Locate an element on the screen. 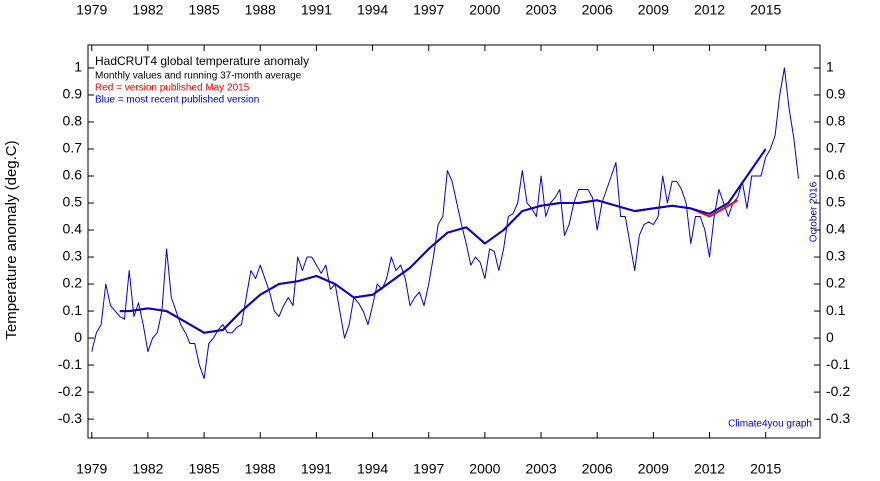 The width and height of the screenshot is (880, 481). annotation: Red = version published May 2015 is located at coordinates (172, 88).